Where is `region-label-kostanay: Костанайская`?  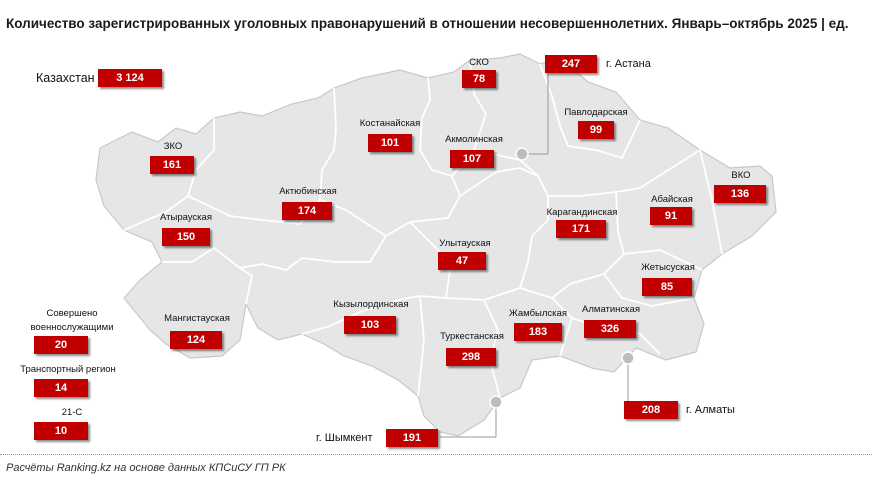
region-label-kostanay: Костанайская is located at coordinates (390, 123).